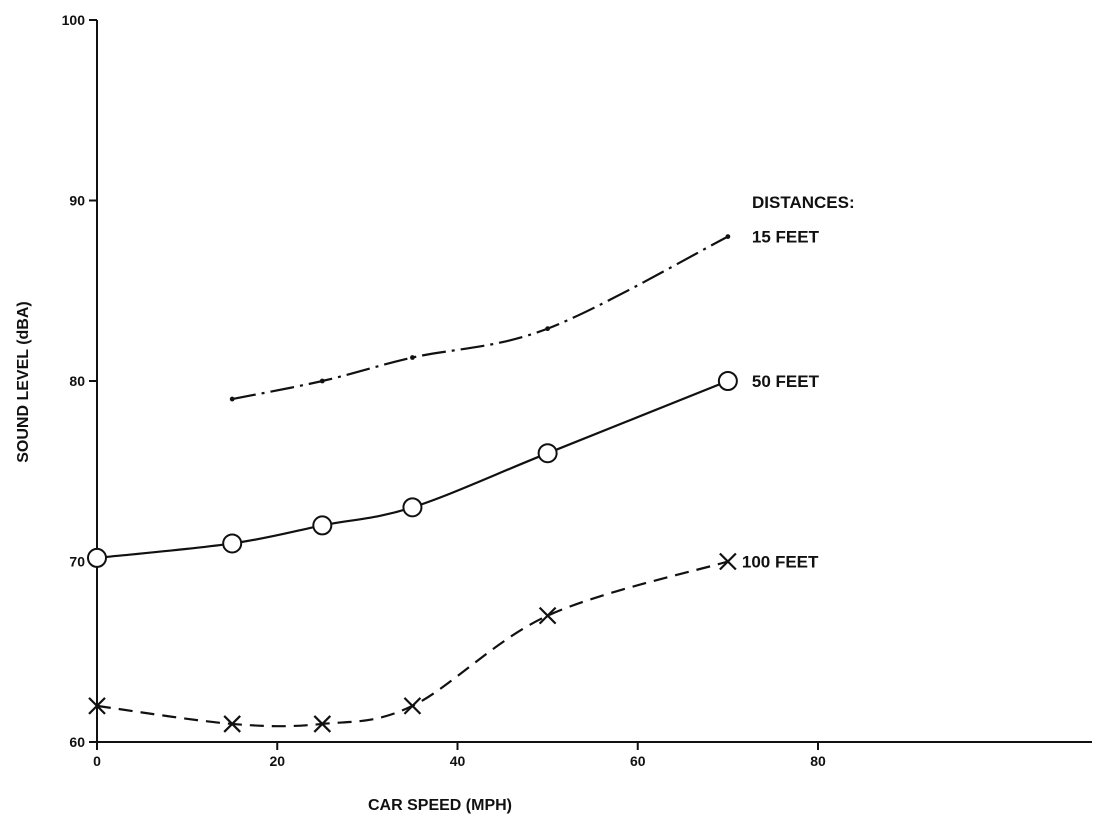 Image resolution: width=1096 pixels, height=825 pixels. Describe the element at coordinates (74, 20) in the screenshot. I see `y-tick-label: 100` at that location.